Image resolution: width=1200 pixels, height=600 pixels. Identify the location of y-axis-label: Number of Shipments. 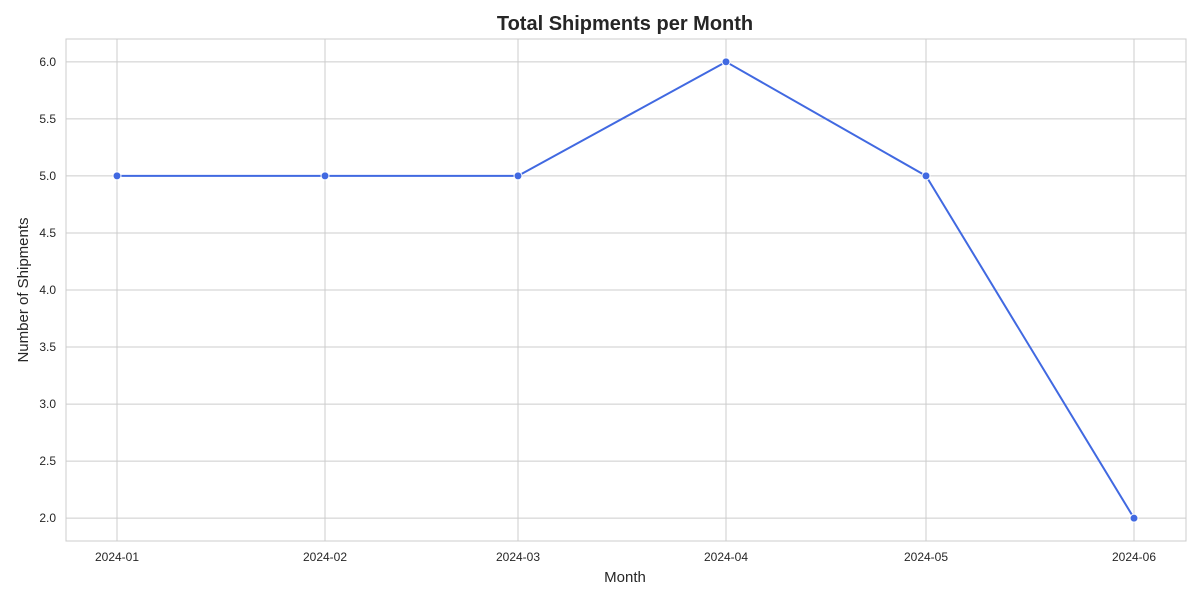
(23, 289).